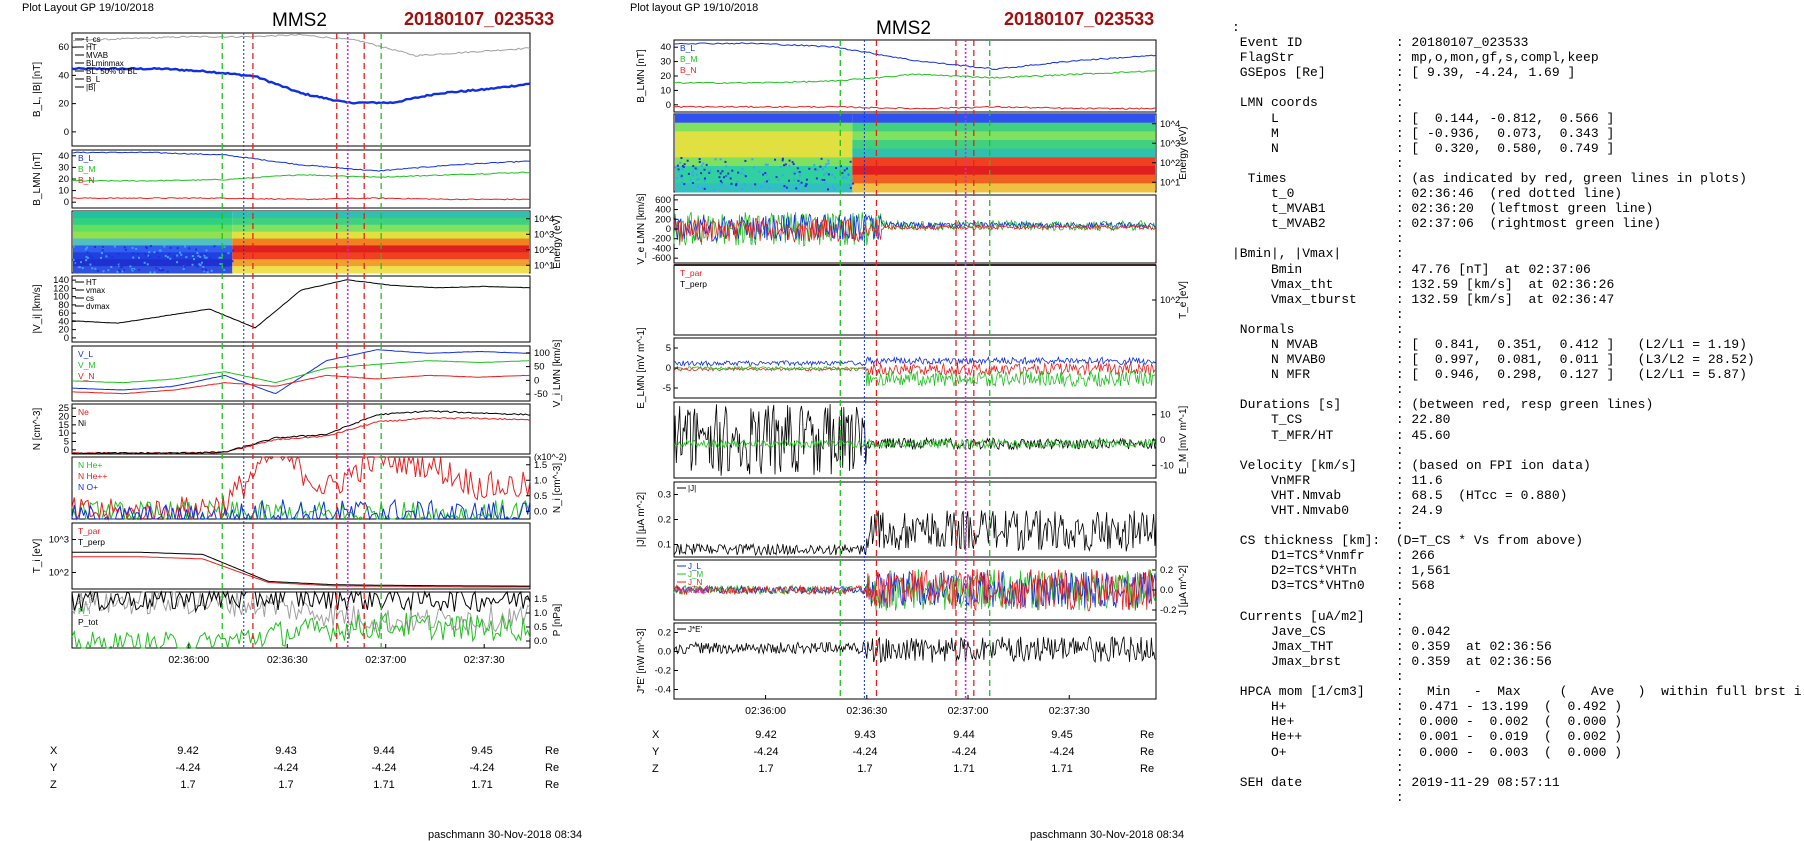 The image size is (1804, 841). What do you see at coordinates (54, 751) in the screenshot?
I see `position-row-label: X` at bounding box center [54, 751].